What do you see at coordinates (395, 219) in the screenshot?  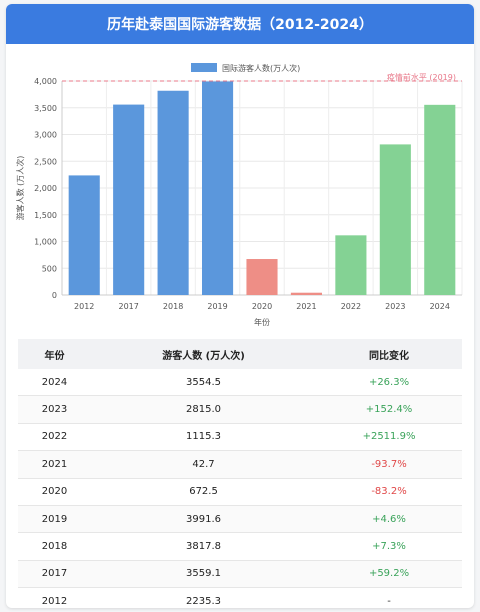 I see `bar-2023` at bounding box center [395, 219].